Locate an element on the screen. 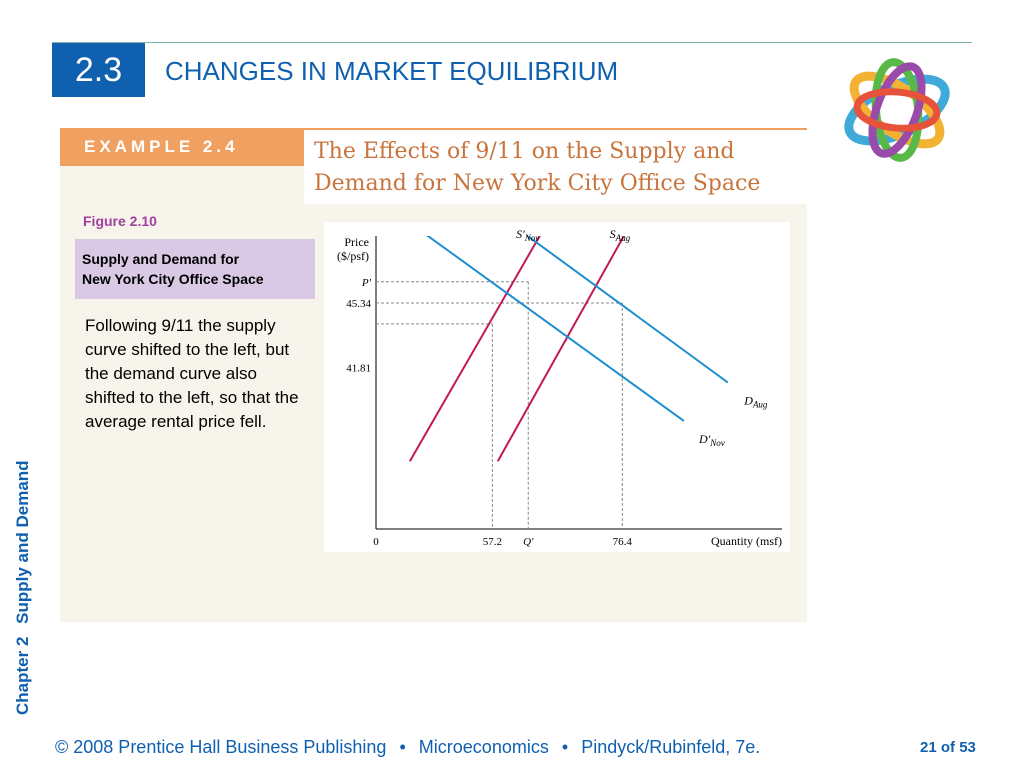  top-rule is located at coordinates (512, 42).